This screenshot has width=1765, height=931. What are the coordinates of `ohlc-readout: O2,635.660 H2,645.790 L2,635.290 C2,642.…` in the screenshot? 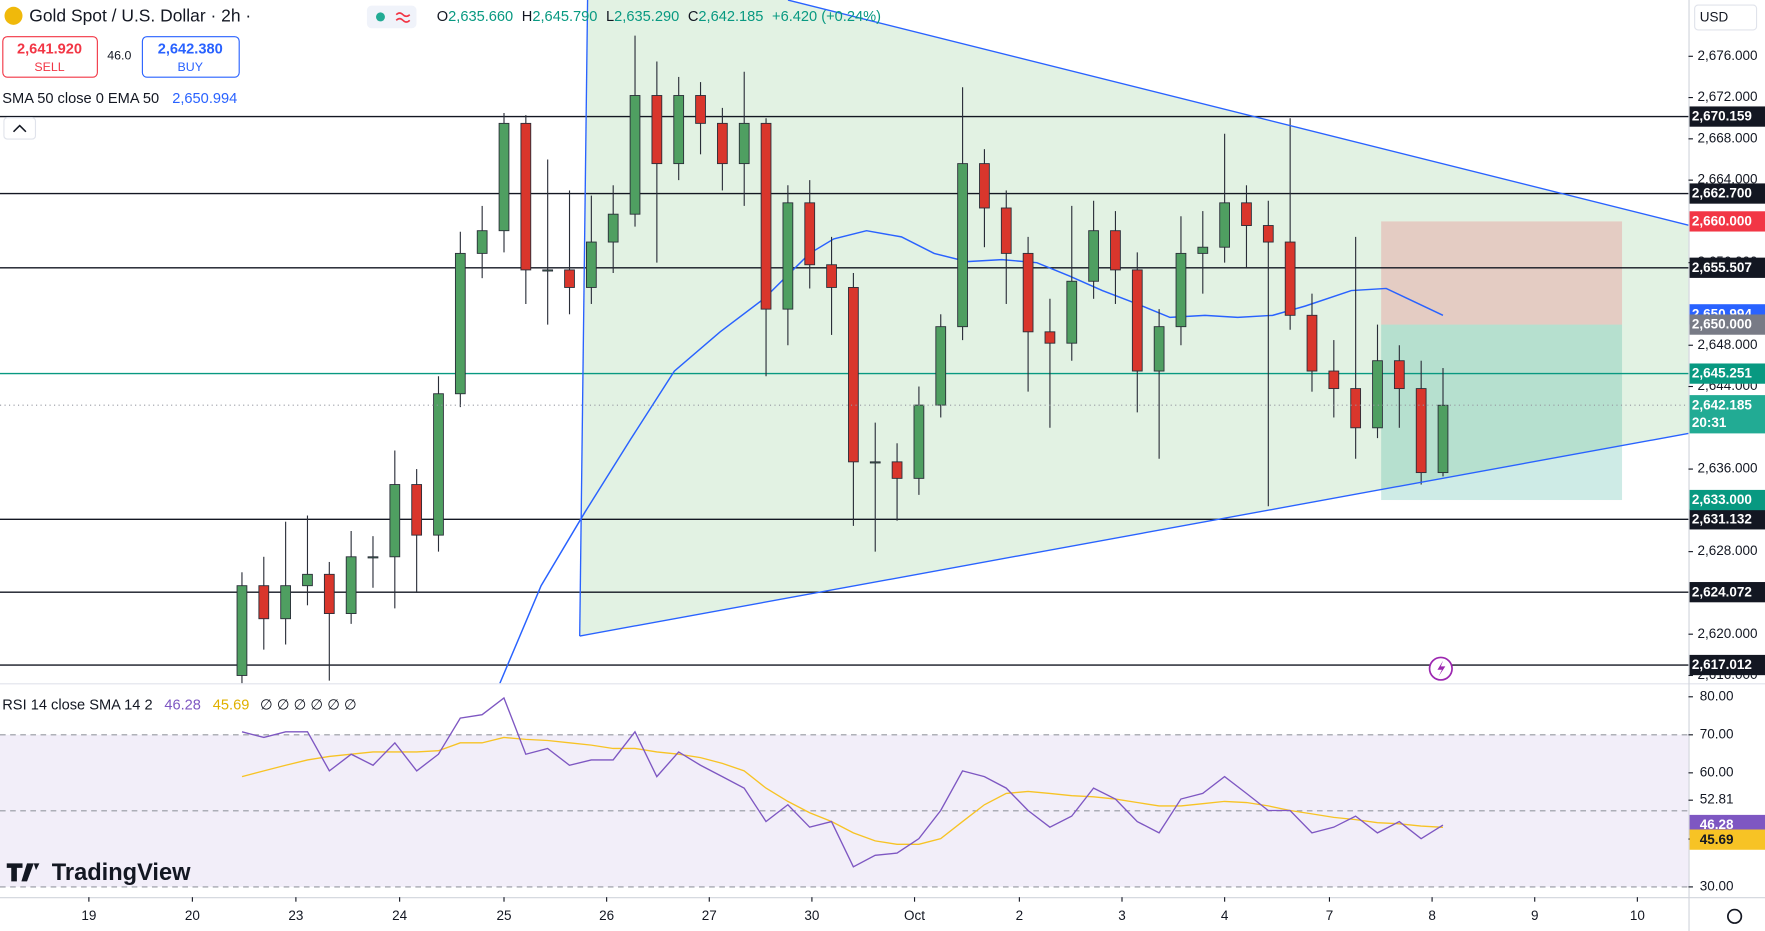 It's located at (659, 17).